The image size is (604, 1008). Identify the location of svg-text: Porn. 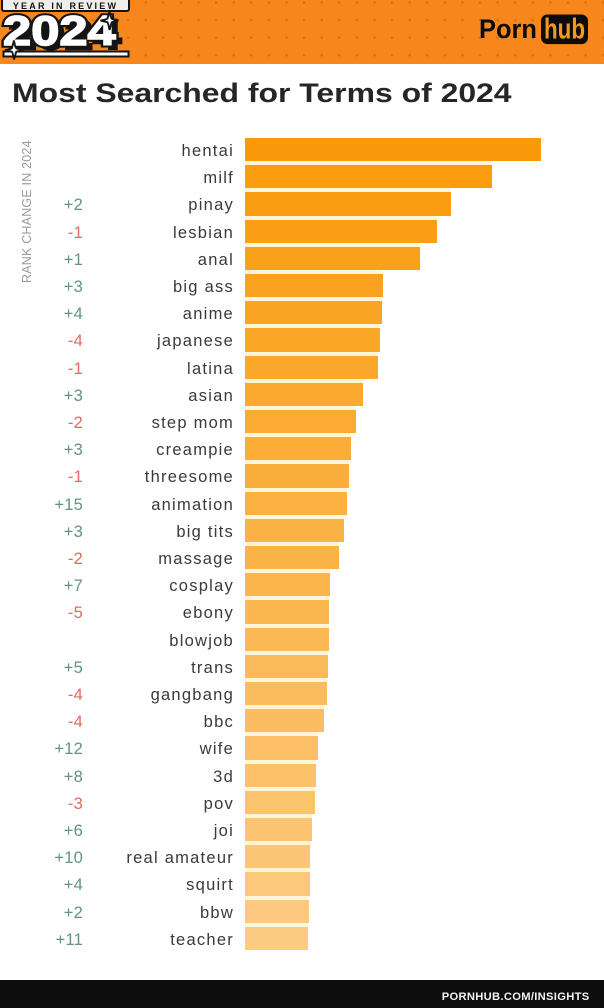
(508, 29).